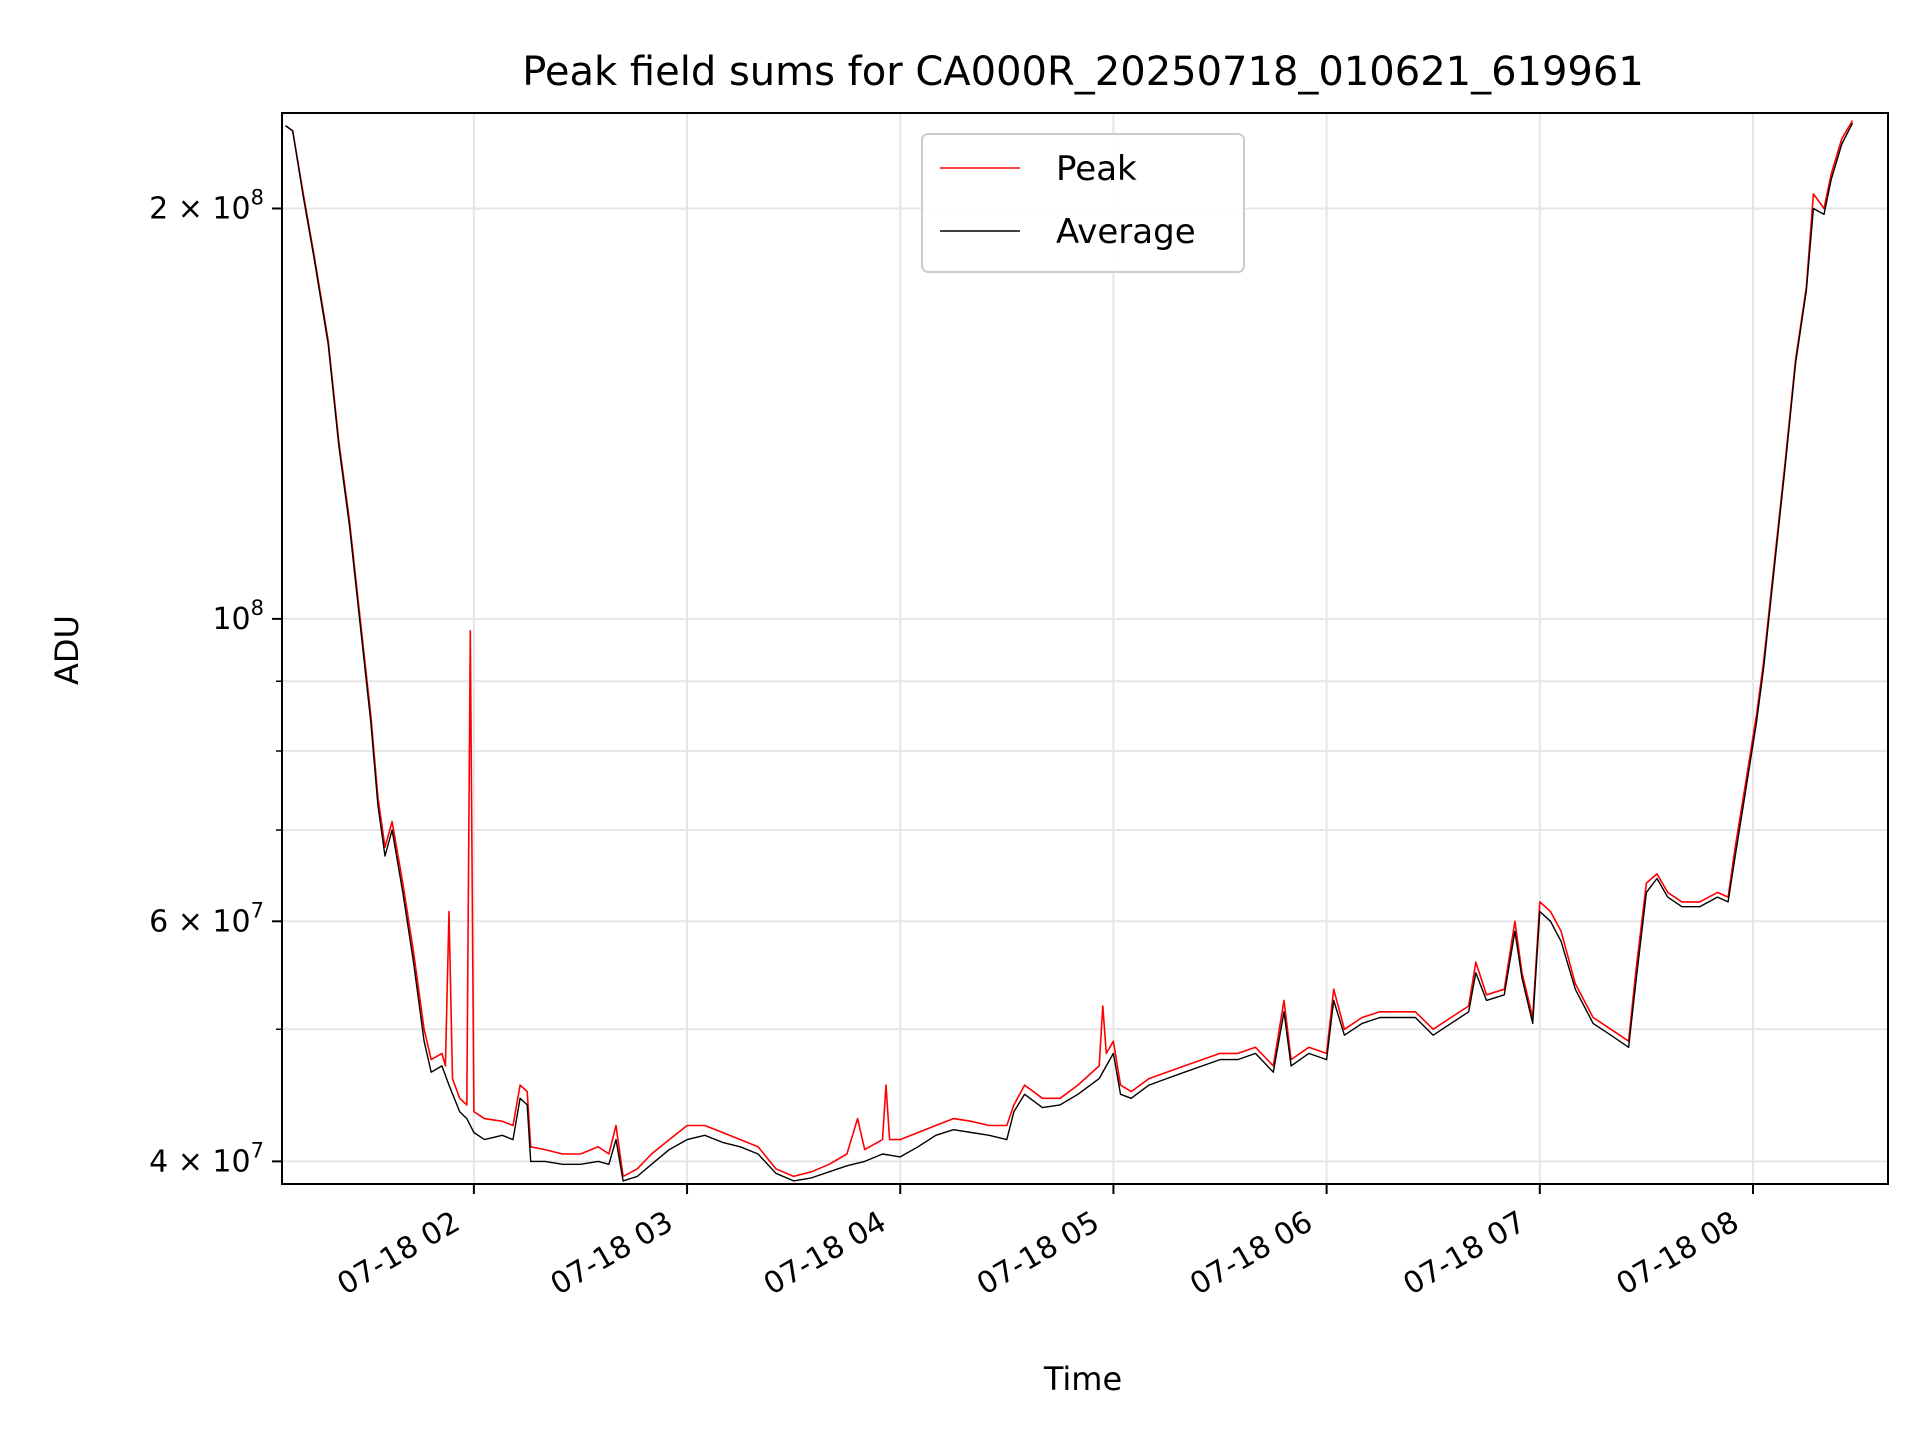  What do you see at coordinates (1126, 232) in the screenshot?
I see `legend-label-average: Average` at bounding box center [1126, 232].